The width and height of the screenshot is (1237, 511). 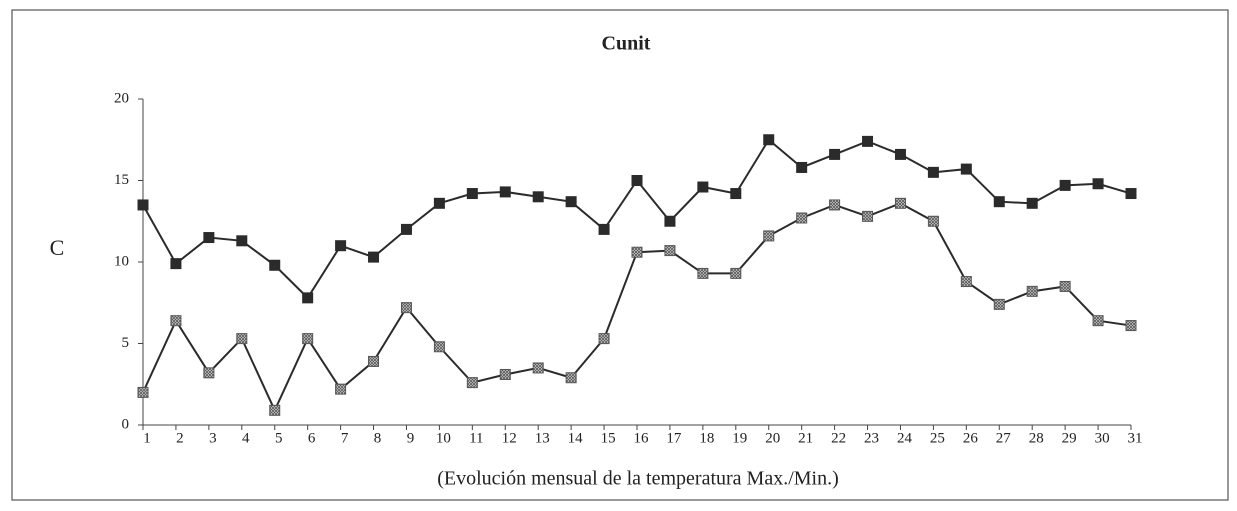 I want to click on x-tick-label: 7, so click(x=345, y=438).